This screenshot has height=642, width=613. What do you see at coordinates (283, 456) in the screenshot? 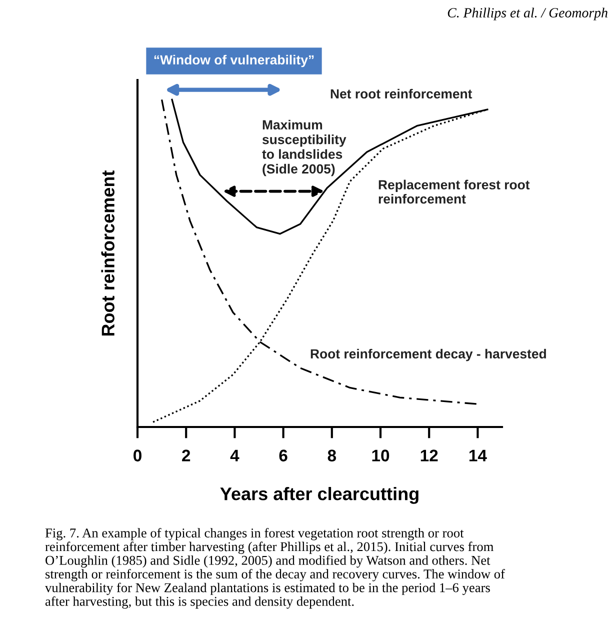
I see `x-tick-label: 6` at bounding box center [283, 456].